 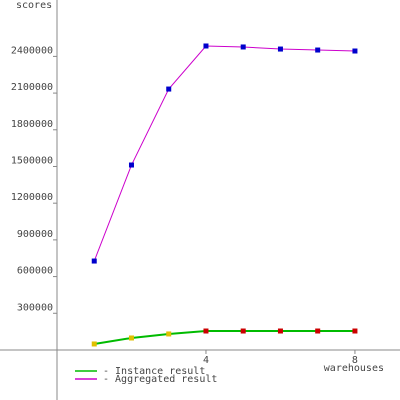 What do you see at coordinates (34, 5) in the screenshot?
I see `y-axis-label: scores` at bounding box center [34, 5].